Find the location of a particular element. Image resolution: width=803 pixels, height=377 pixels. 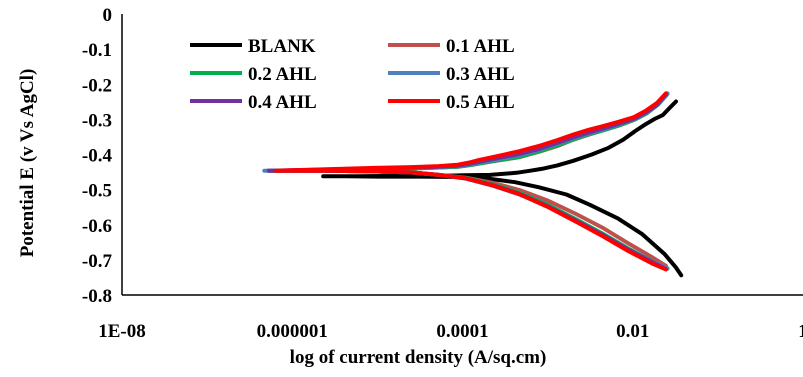

y-tick-label: -0.3 is located at coordinates (97, 120).